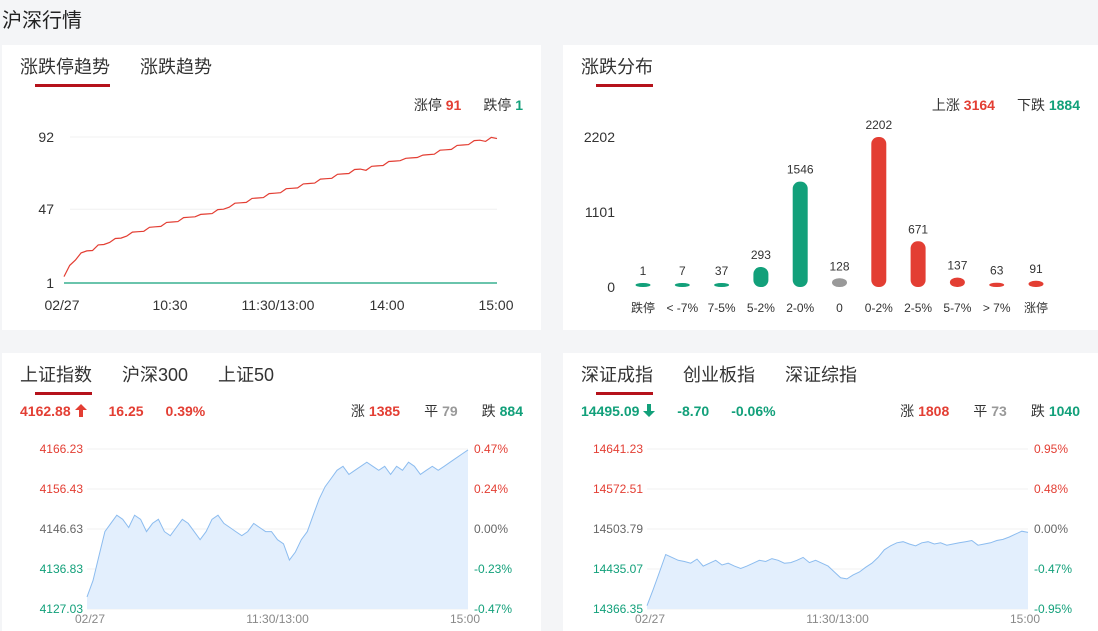 The image size is (1098, 631). What do you see at coordinates (441, 411) in the screenshot?
I see `sh-flat-count: 平 79` at bounding box center [441, 411].